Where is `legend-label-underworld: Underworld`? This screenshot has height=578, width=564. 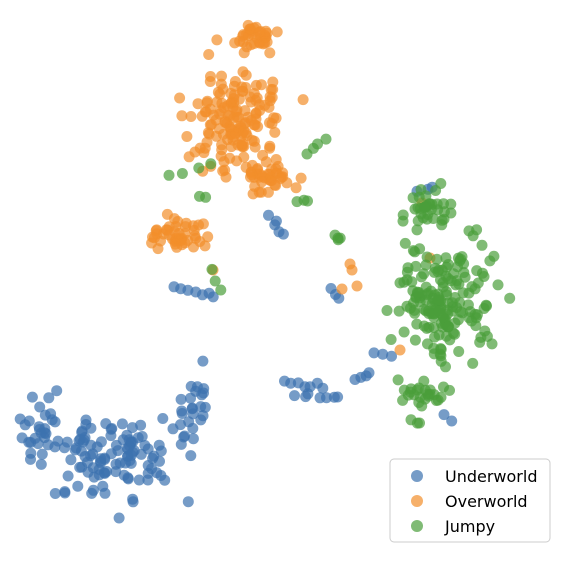
legend-label-underworld: Underworld is located at coordinates (491, 476).